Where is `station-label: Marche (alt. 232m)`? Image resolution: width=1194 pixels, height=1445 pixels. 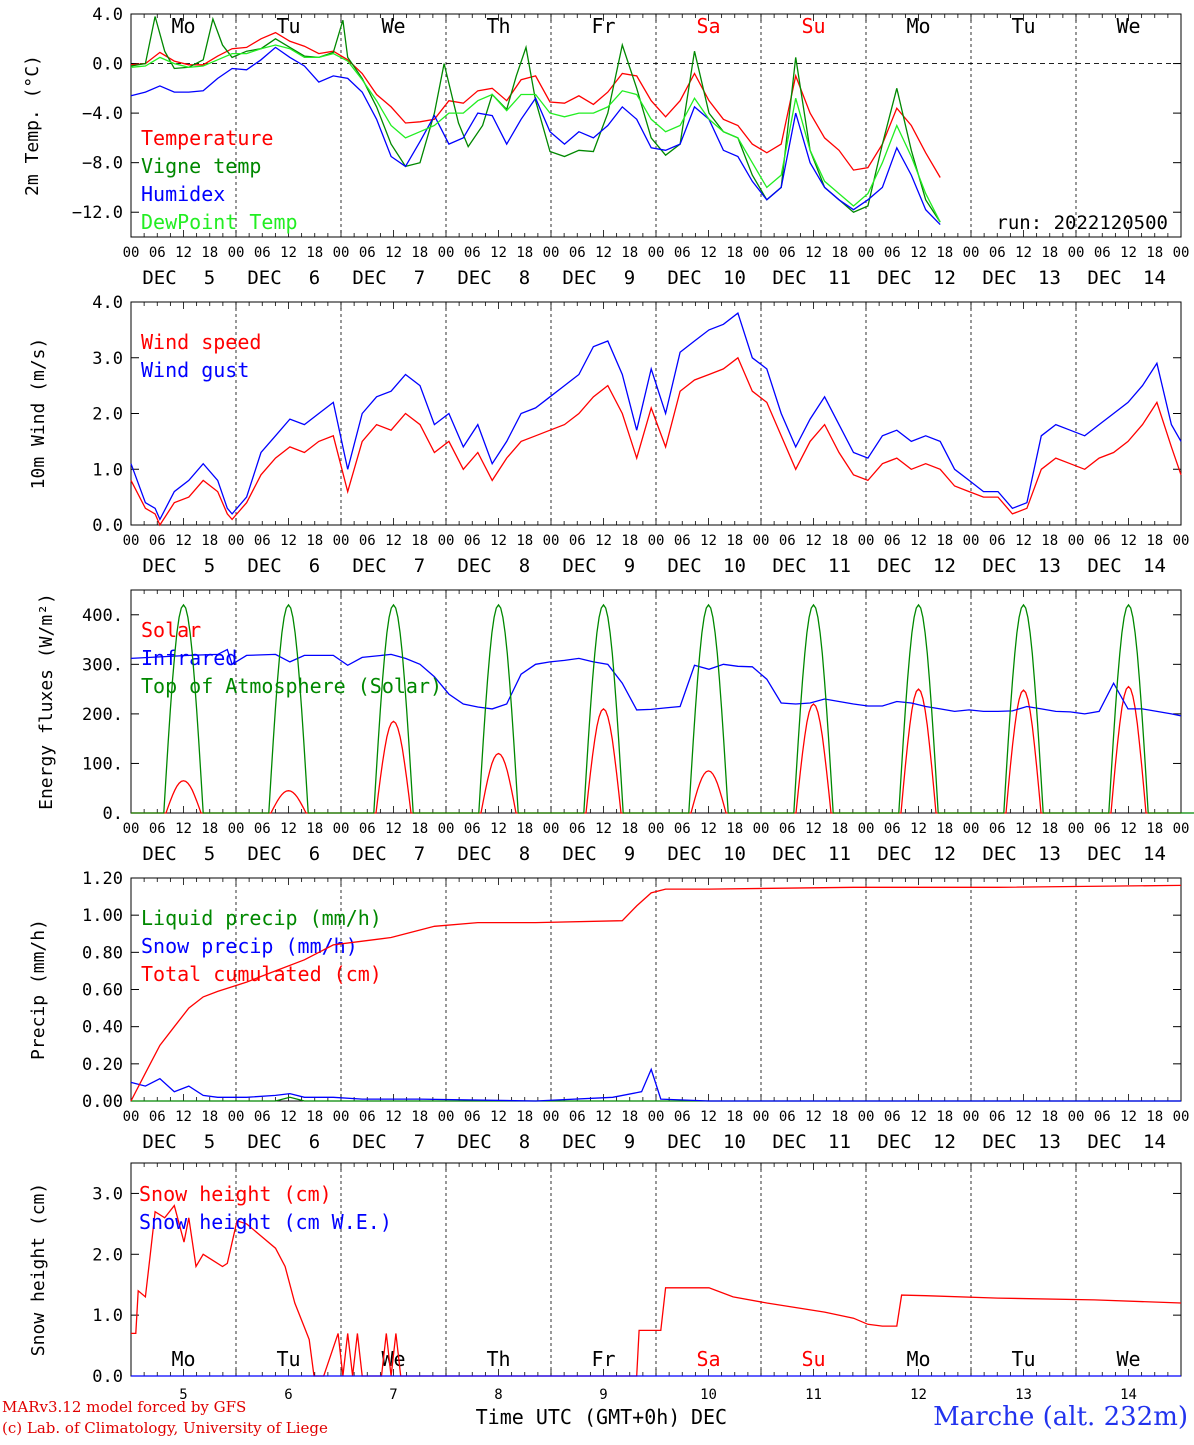 station-label: Marche (alt. 232m) is located at coordinates (1060, 1417).